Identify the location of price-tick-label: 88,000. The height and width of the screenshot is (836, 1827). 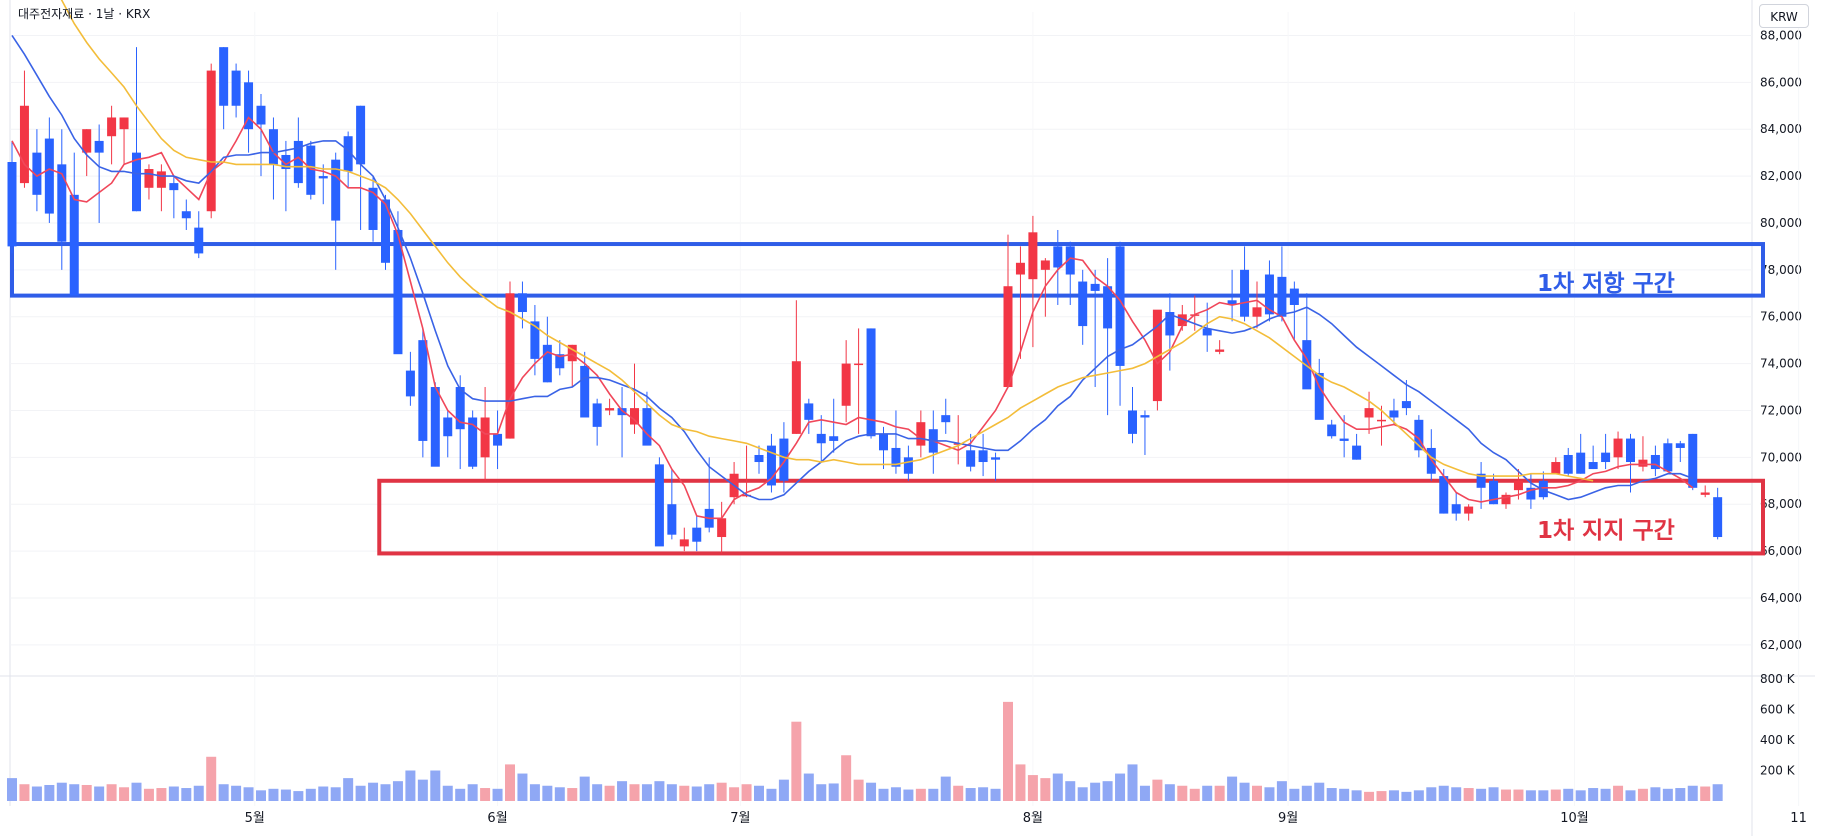
(1781, 35).